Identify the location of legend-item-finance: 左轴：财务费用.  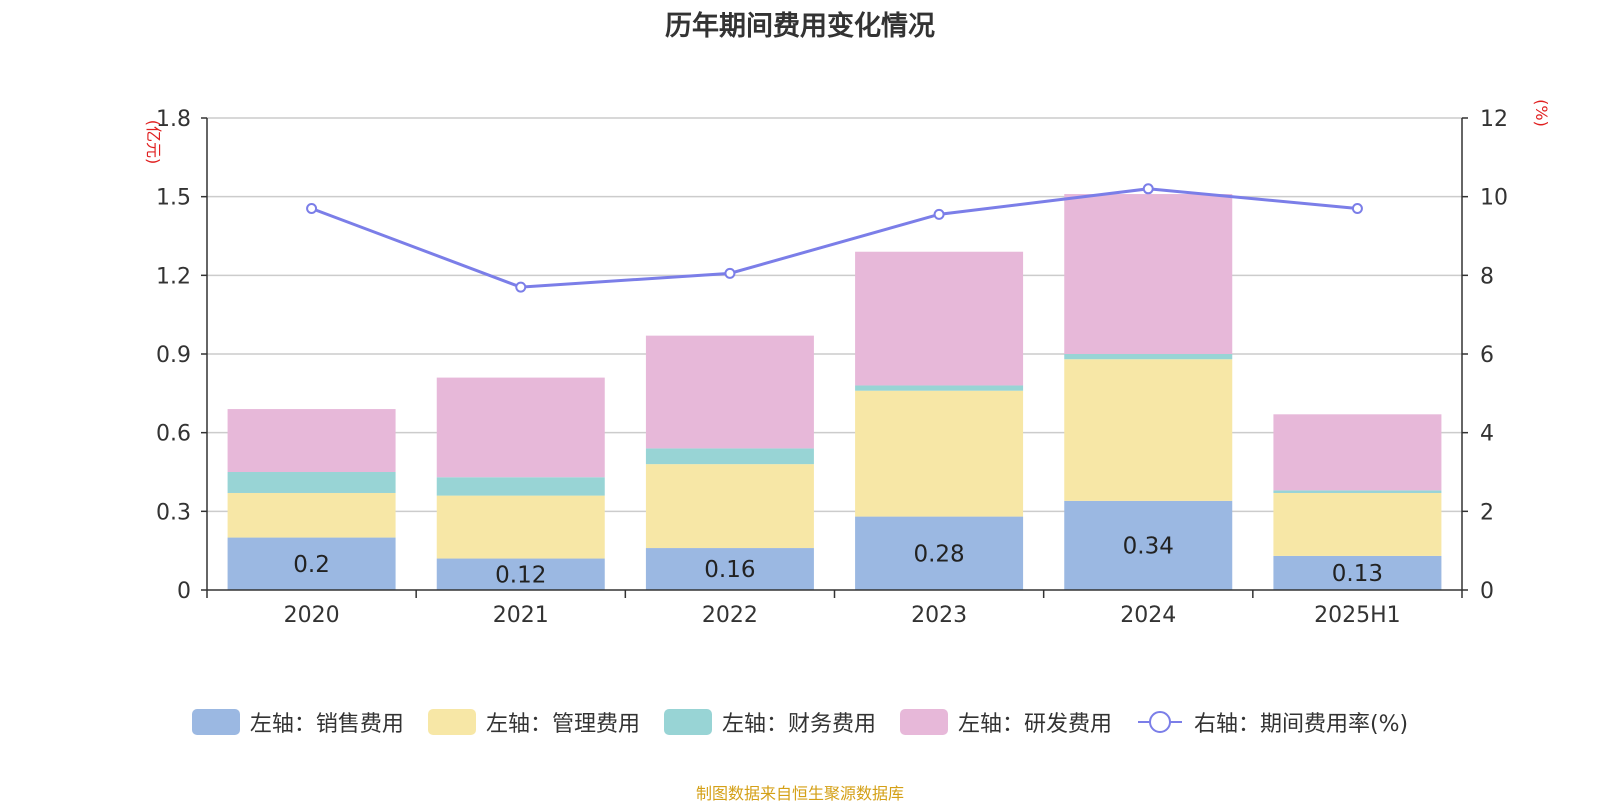
(769, 722).